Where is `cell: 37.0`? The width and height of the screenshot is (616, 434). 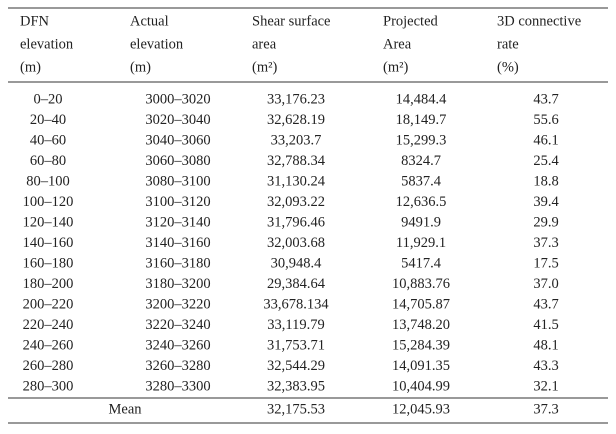 cell: 37.0 is located at coordinates (545, 284).